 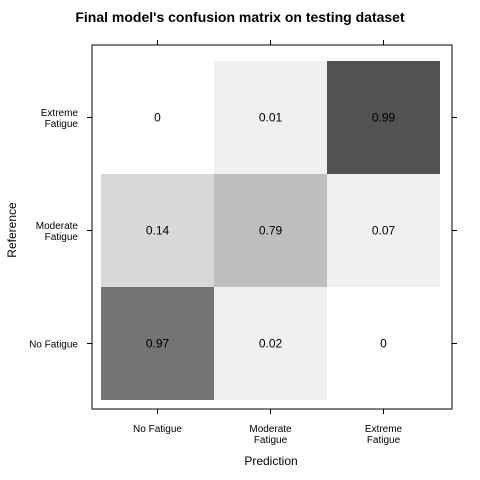 I want to click on cell-value-label: 0.14, so click(x=158, y=231).